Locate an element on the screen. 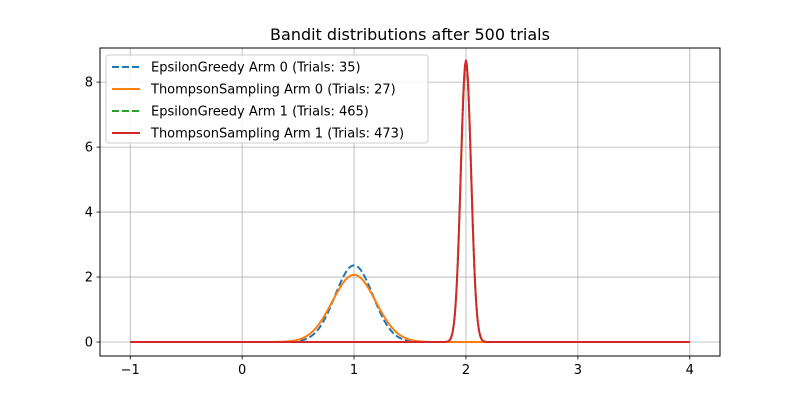 The width and height of the screenshot is (800, 400). legend-label-1: ThompsonSampling Arm 0 (Trials: 27) is located at coordinates (273, 90).